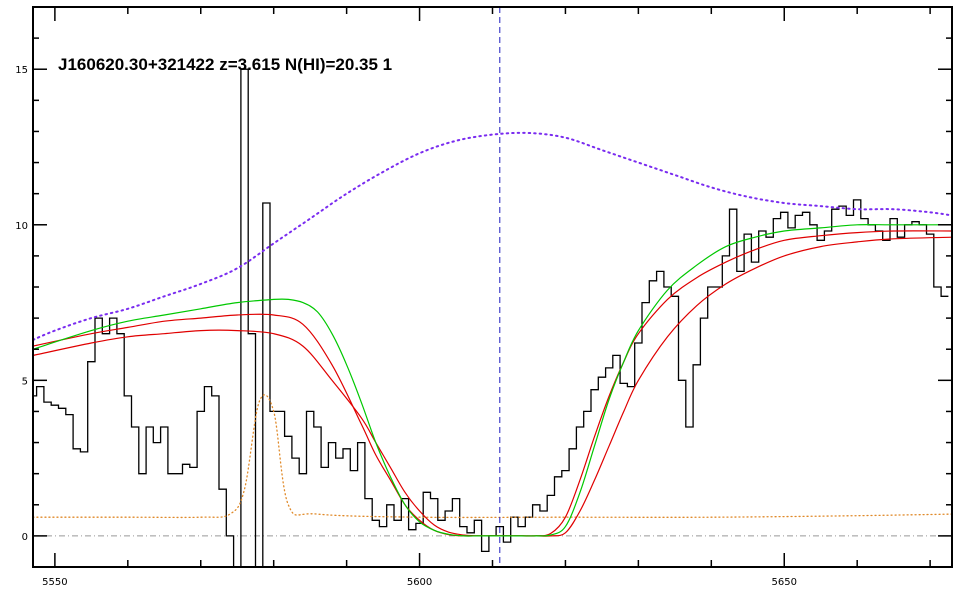 The image size is (960, 600). What do you see at coordinates (419, 582) in the screenshot?
I see `x-tick-label: 5600` at bounding box center [419, 582].